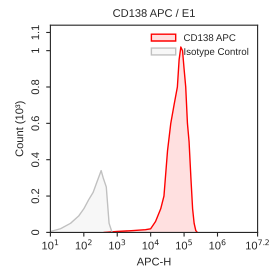 The height and width of the screenshot is (280, 280). Describe the element at coordinates (35, 123) in the screenshot. I see `y-tick-label: 0.6` at that location.